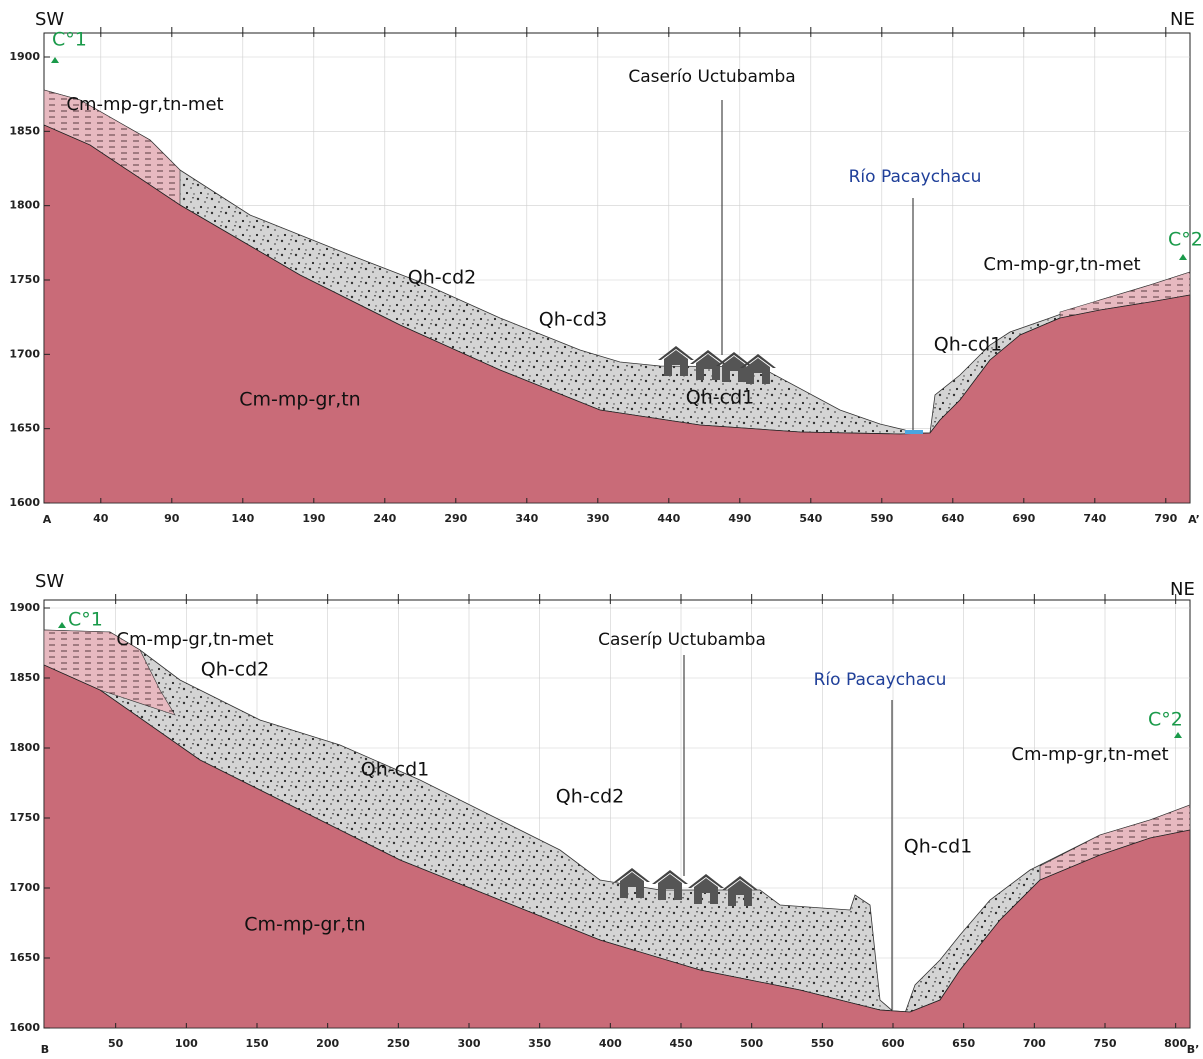  I want to click on x-tick-label: 340, so click(526, 518).